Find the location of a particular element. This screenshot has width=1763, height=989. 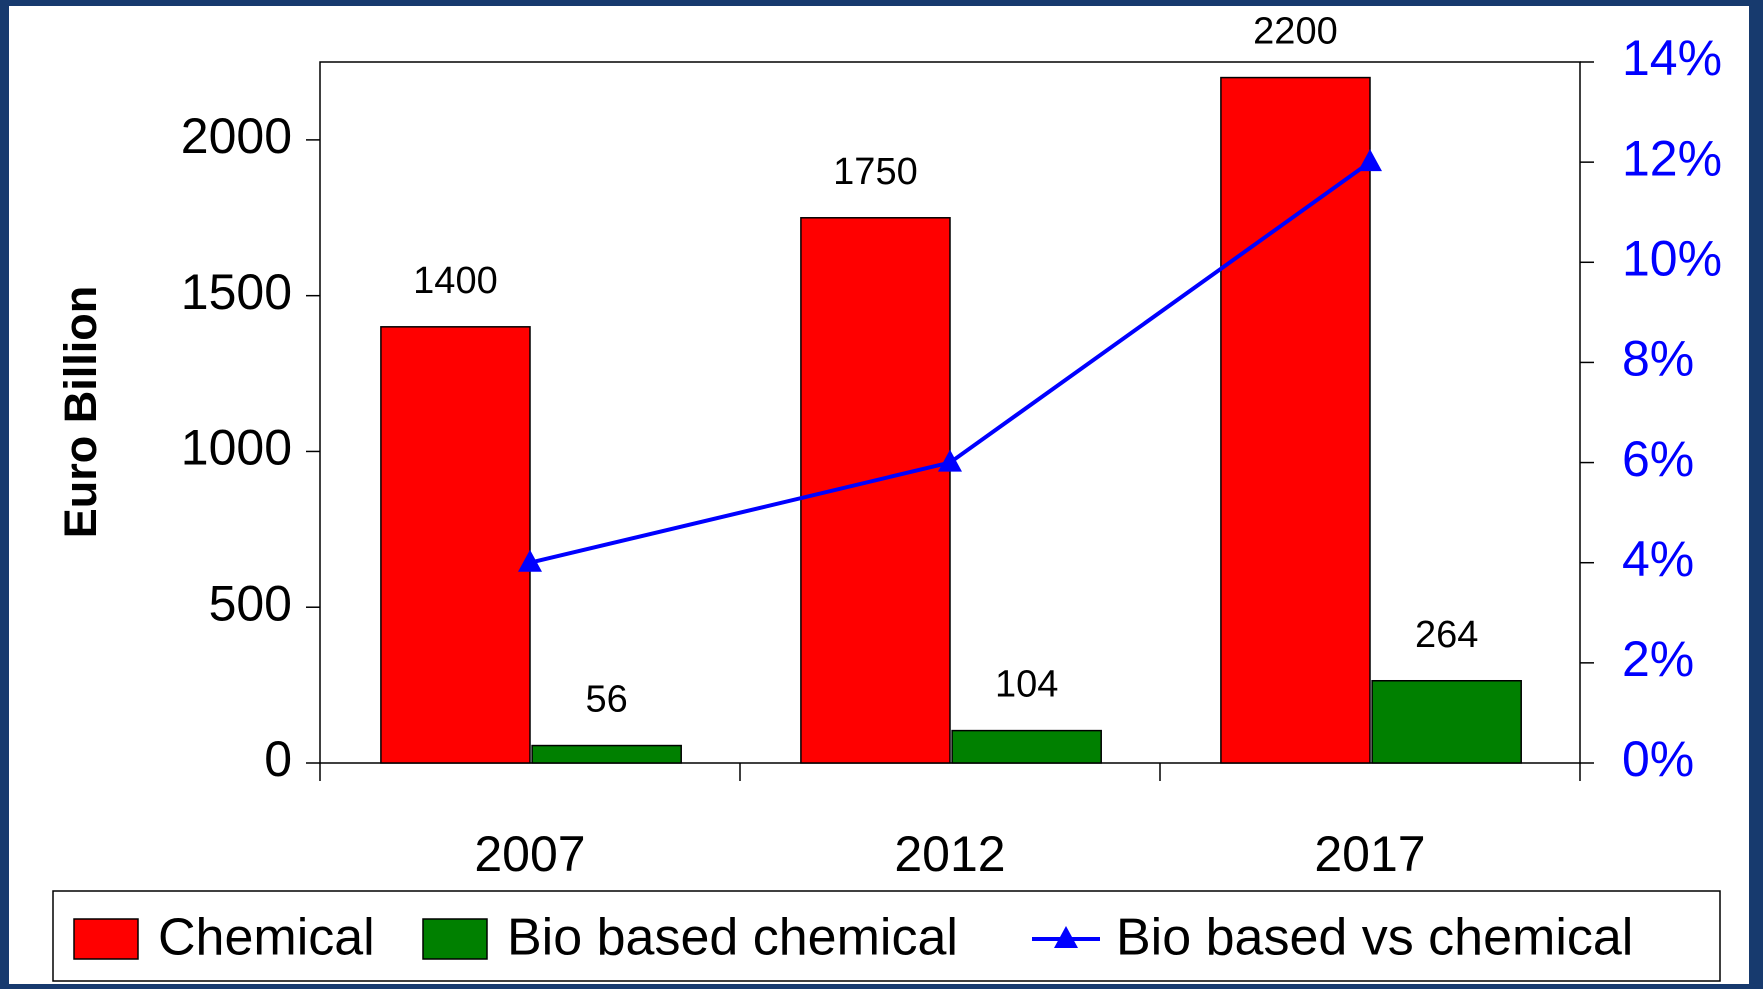

data-label: 104 is located at coordinates (1026, 685).